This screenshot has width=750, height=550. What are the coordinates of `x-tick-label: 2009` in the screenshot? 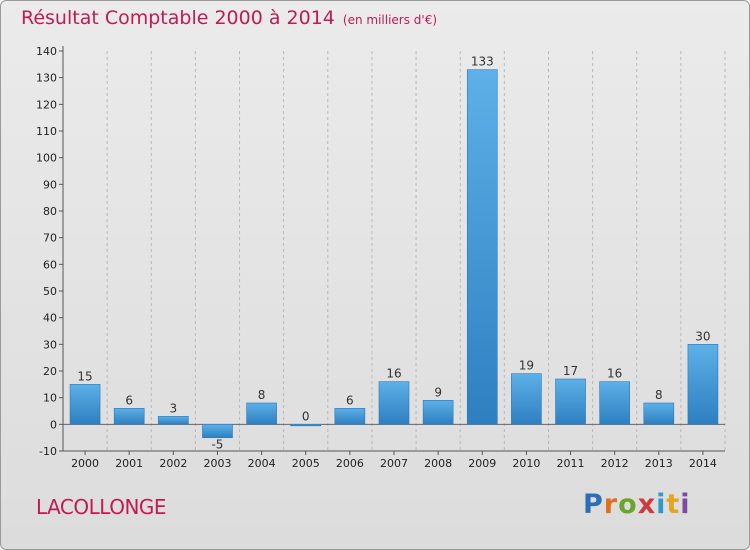 It's located at (482, 463).